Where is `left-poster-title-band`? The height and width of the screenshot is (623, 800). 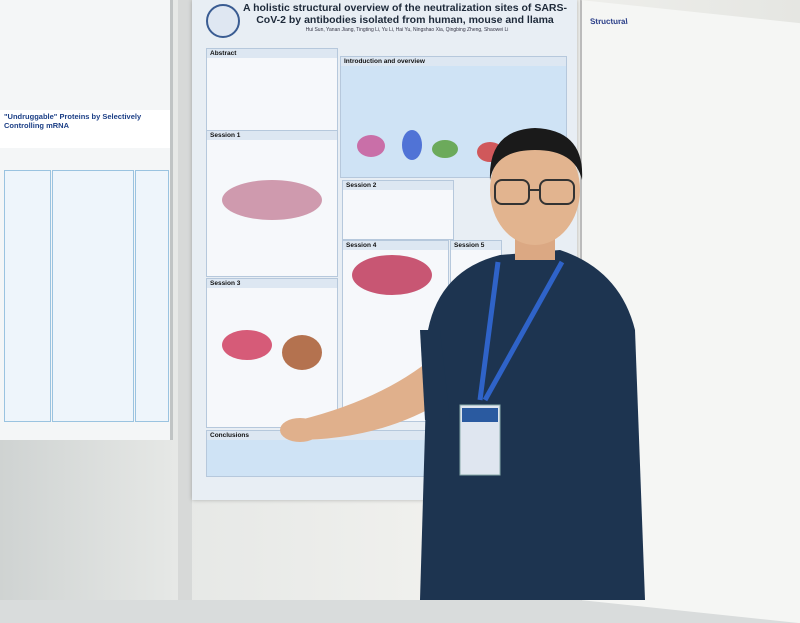
left-poster-title-band is located at coordinates (85, 129).